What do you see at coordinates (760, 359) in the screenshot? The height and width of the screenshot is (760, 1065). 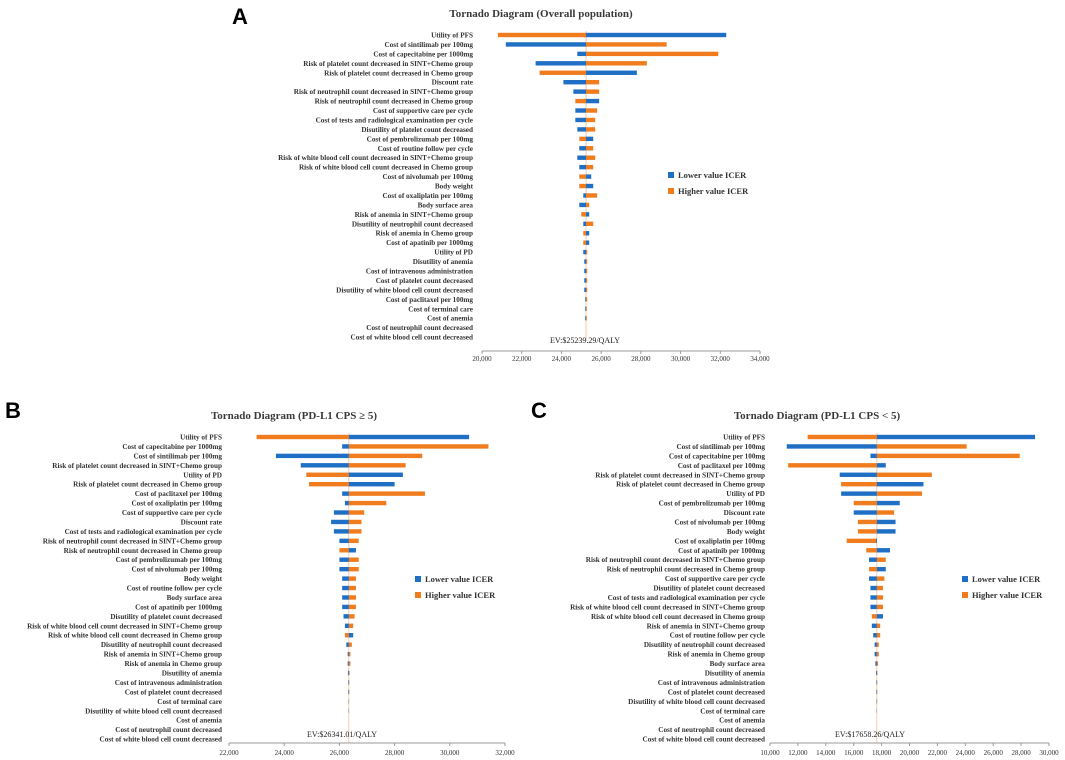 I see `panel-a-tick-label: 34,000` at bounding box center [760, 359].